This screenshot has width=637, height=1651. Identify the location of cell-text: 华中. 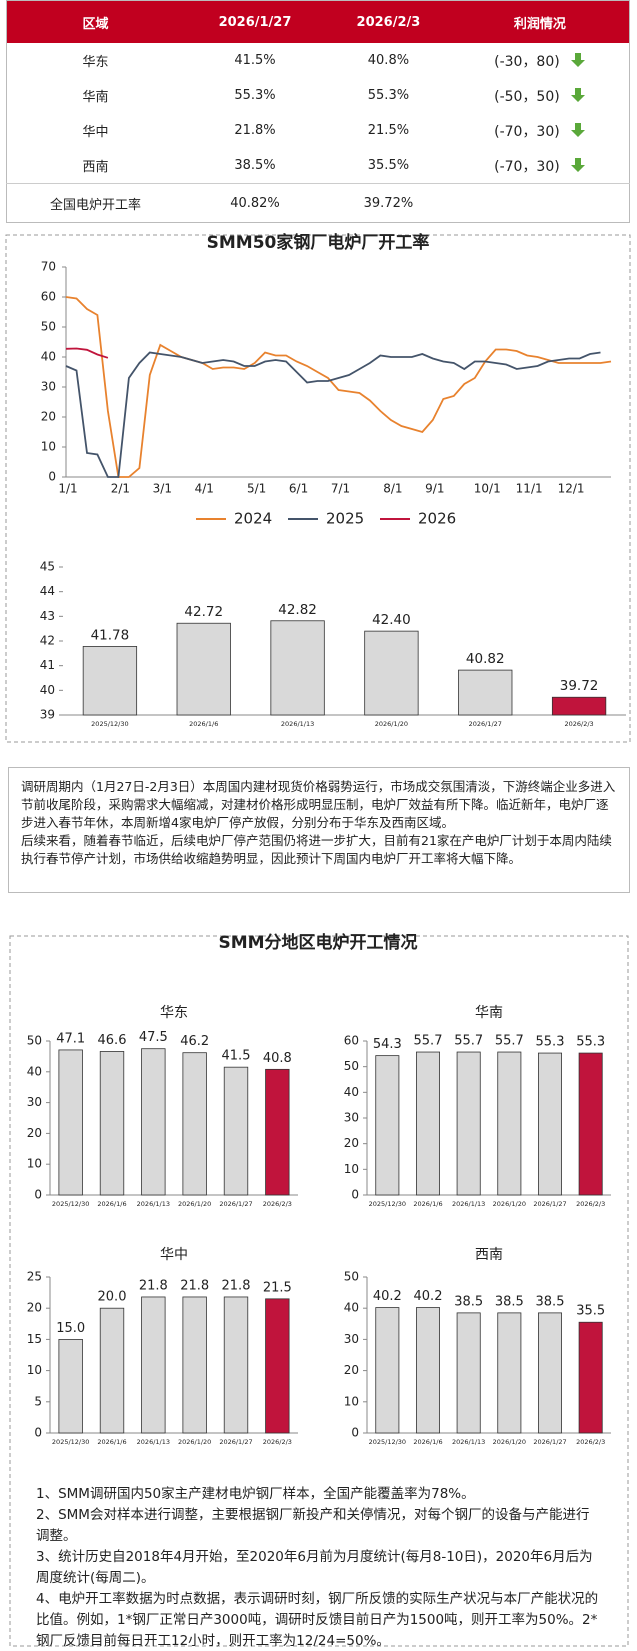
(95, 132).